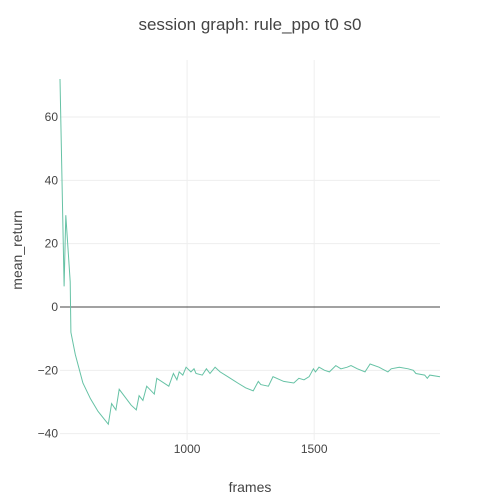 Image resolution: width=500 pixels, height=500 pixels. What do you see at coordinates (54, 307) in the screenshot?
I see `y-tick-label: 0` at bounding box center [54, 307].